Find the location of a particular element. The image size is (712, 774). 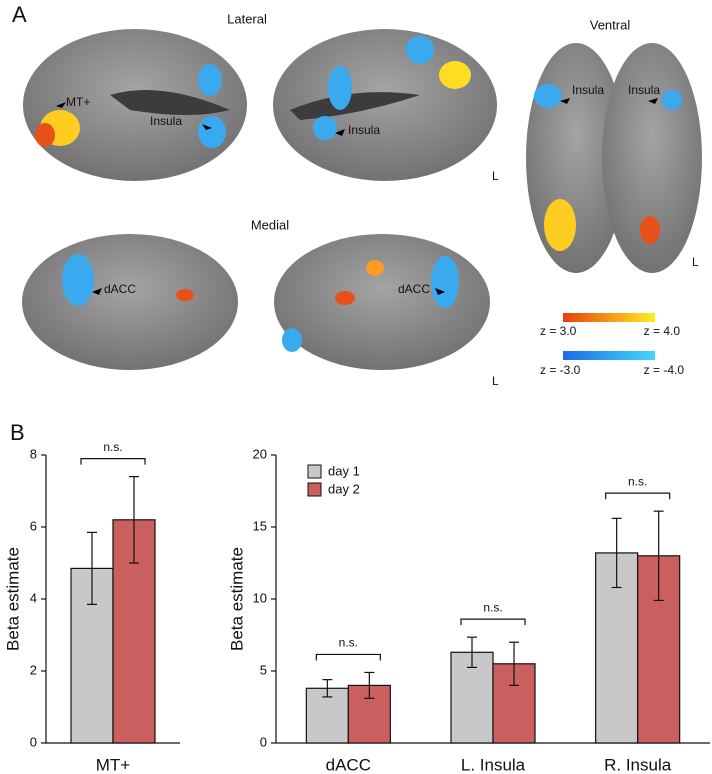

y-tick-label: 5 is located at coordinates (263, 669).